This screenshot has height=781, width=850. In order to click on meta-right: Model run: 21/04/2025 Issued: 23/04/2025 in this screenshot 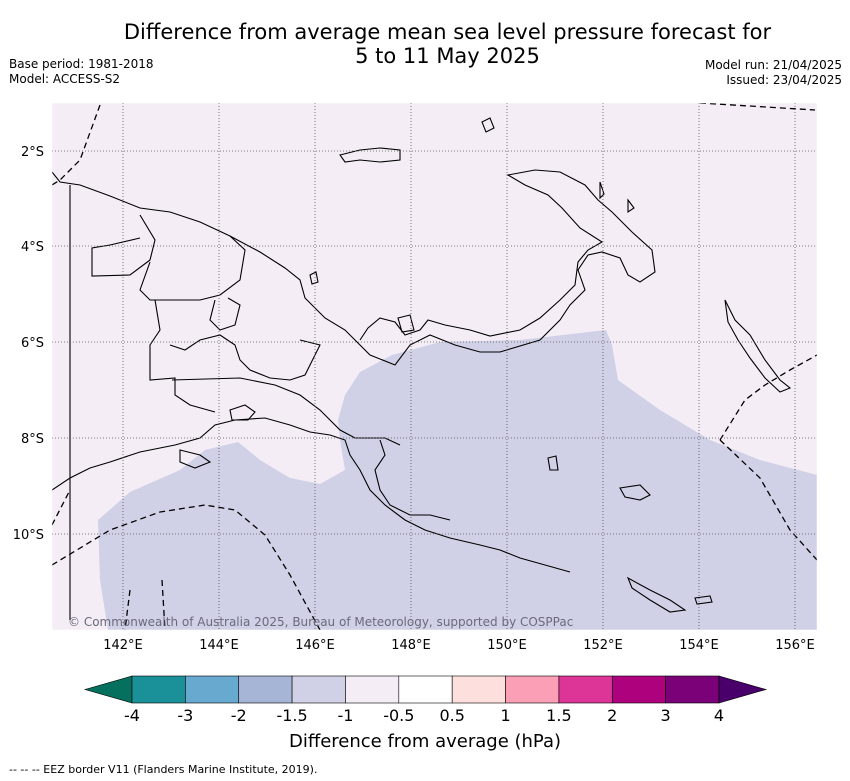, I will do `click(773, 73)`.